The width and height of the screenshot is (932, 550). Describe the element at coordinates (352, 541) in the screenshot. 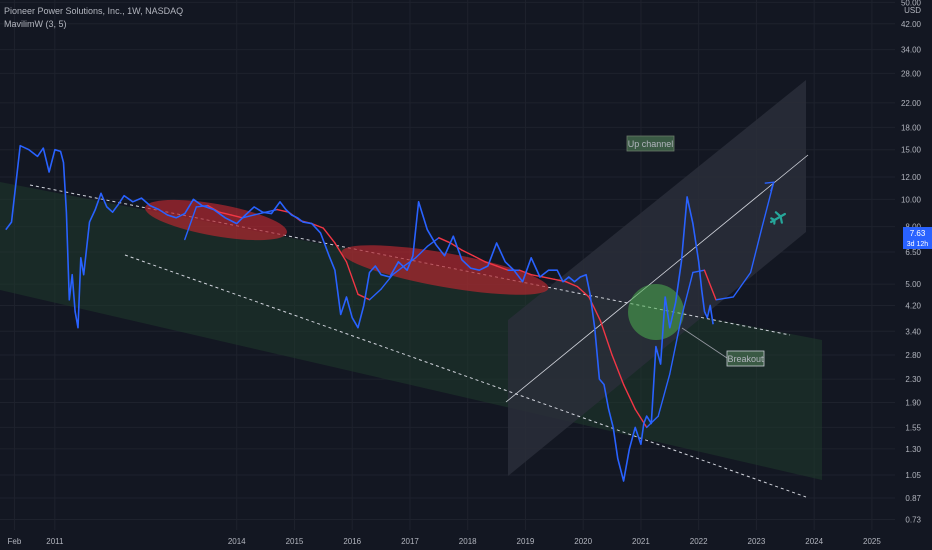

I see `x-tick-label: 2016` at that location.